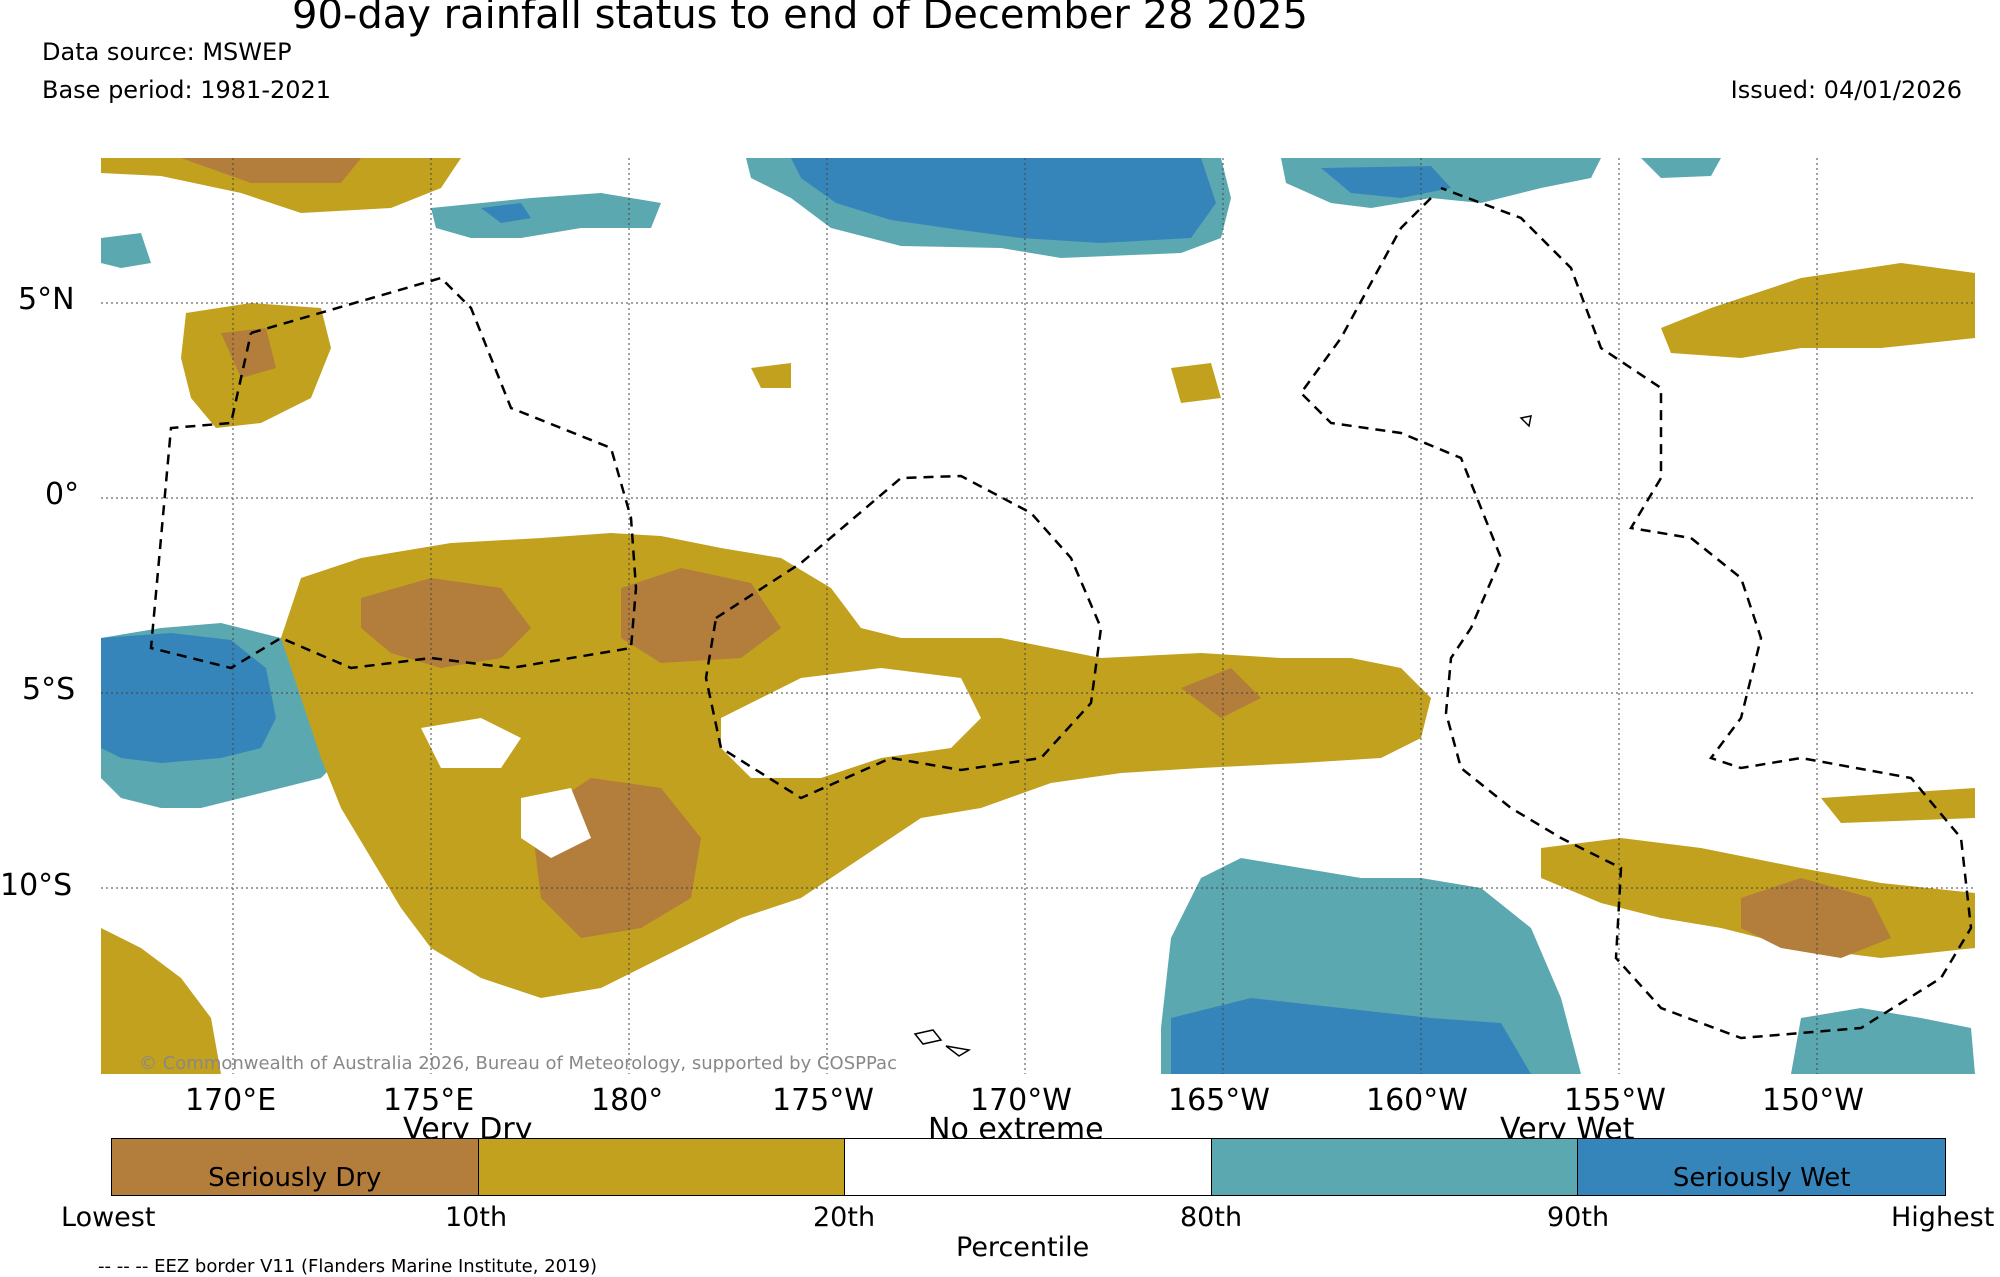 The width and height of the screenshot is (2000, 1277). What do you see at coordinates (1615, 1100) in the screenshot?
I see `lon-label-155w: 155°W` at bounding box center [1615, 1100].